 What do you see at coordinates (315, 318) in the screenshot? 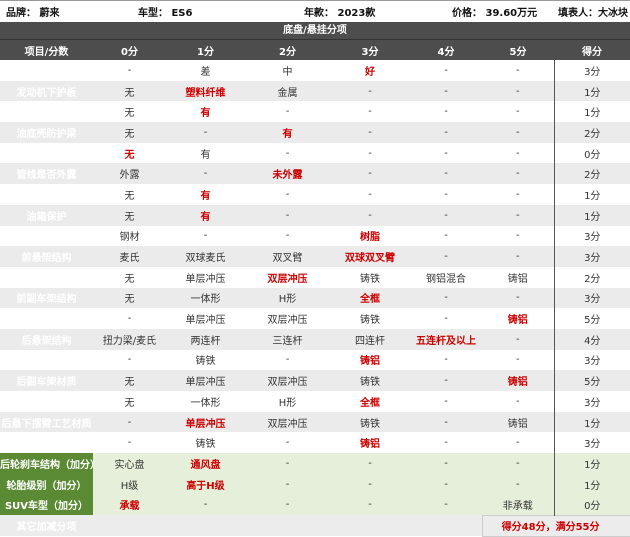
I see `table-row: 前悬下摆臂工艺材质 - 单层冲压 双层冲压 铸铁 - 铸铝 5分` at bounding box center [315, 318].